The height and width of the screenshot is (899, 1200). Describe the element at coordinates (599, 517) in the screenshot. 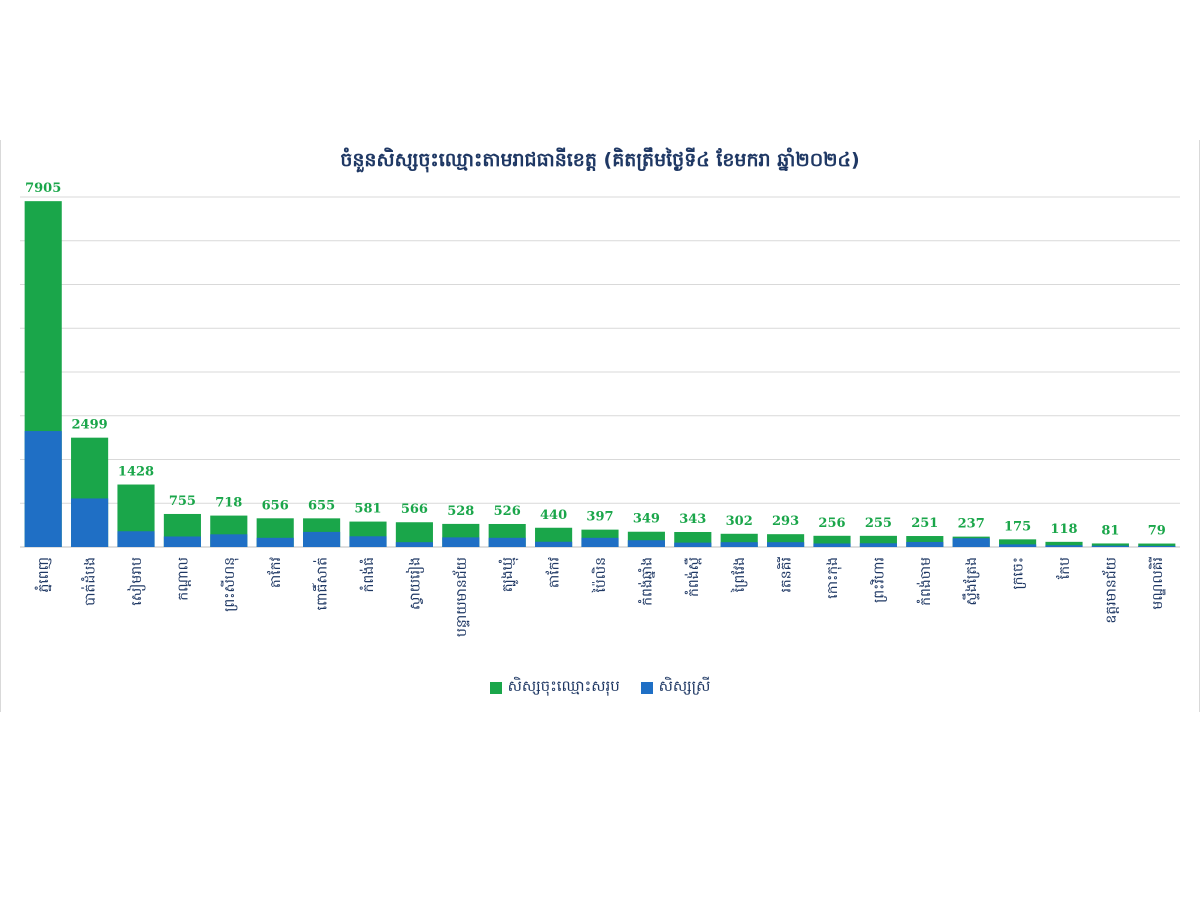

I see `data-label: 397` at that location.